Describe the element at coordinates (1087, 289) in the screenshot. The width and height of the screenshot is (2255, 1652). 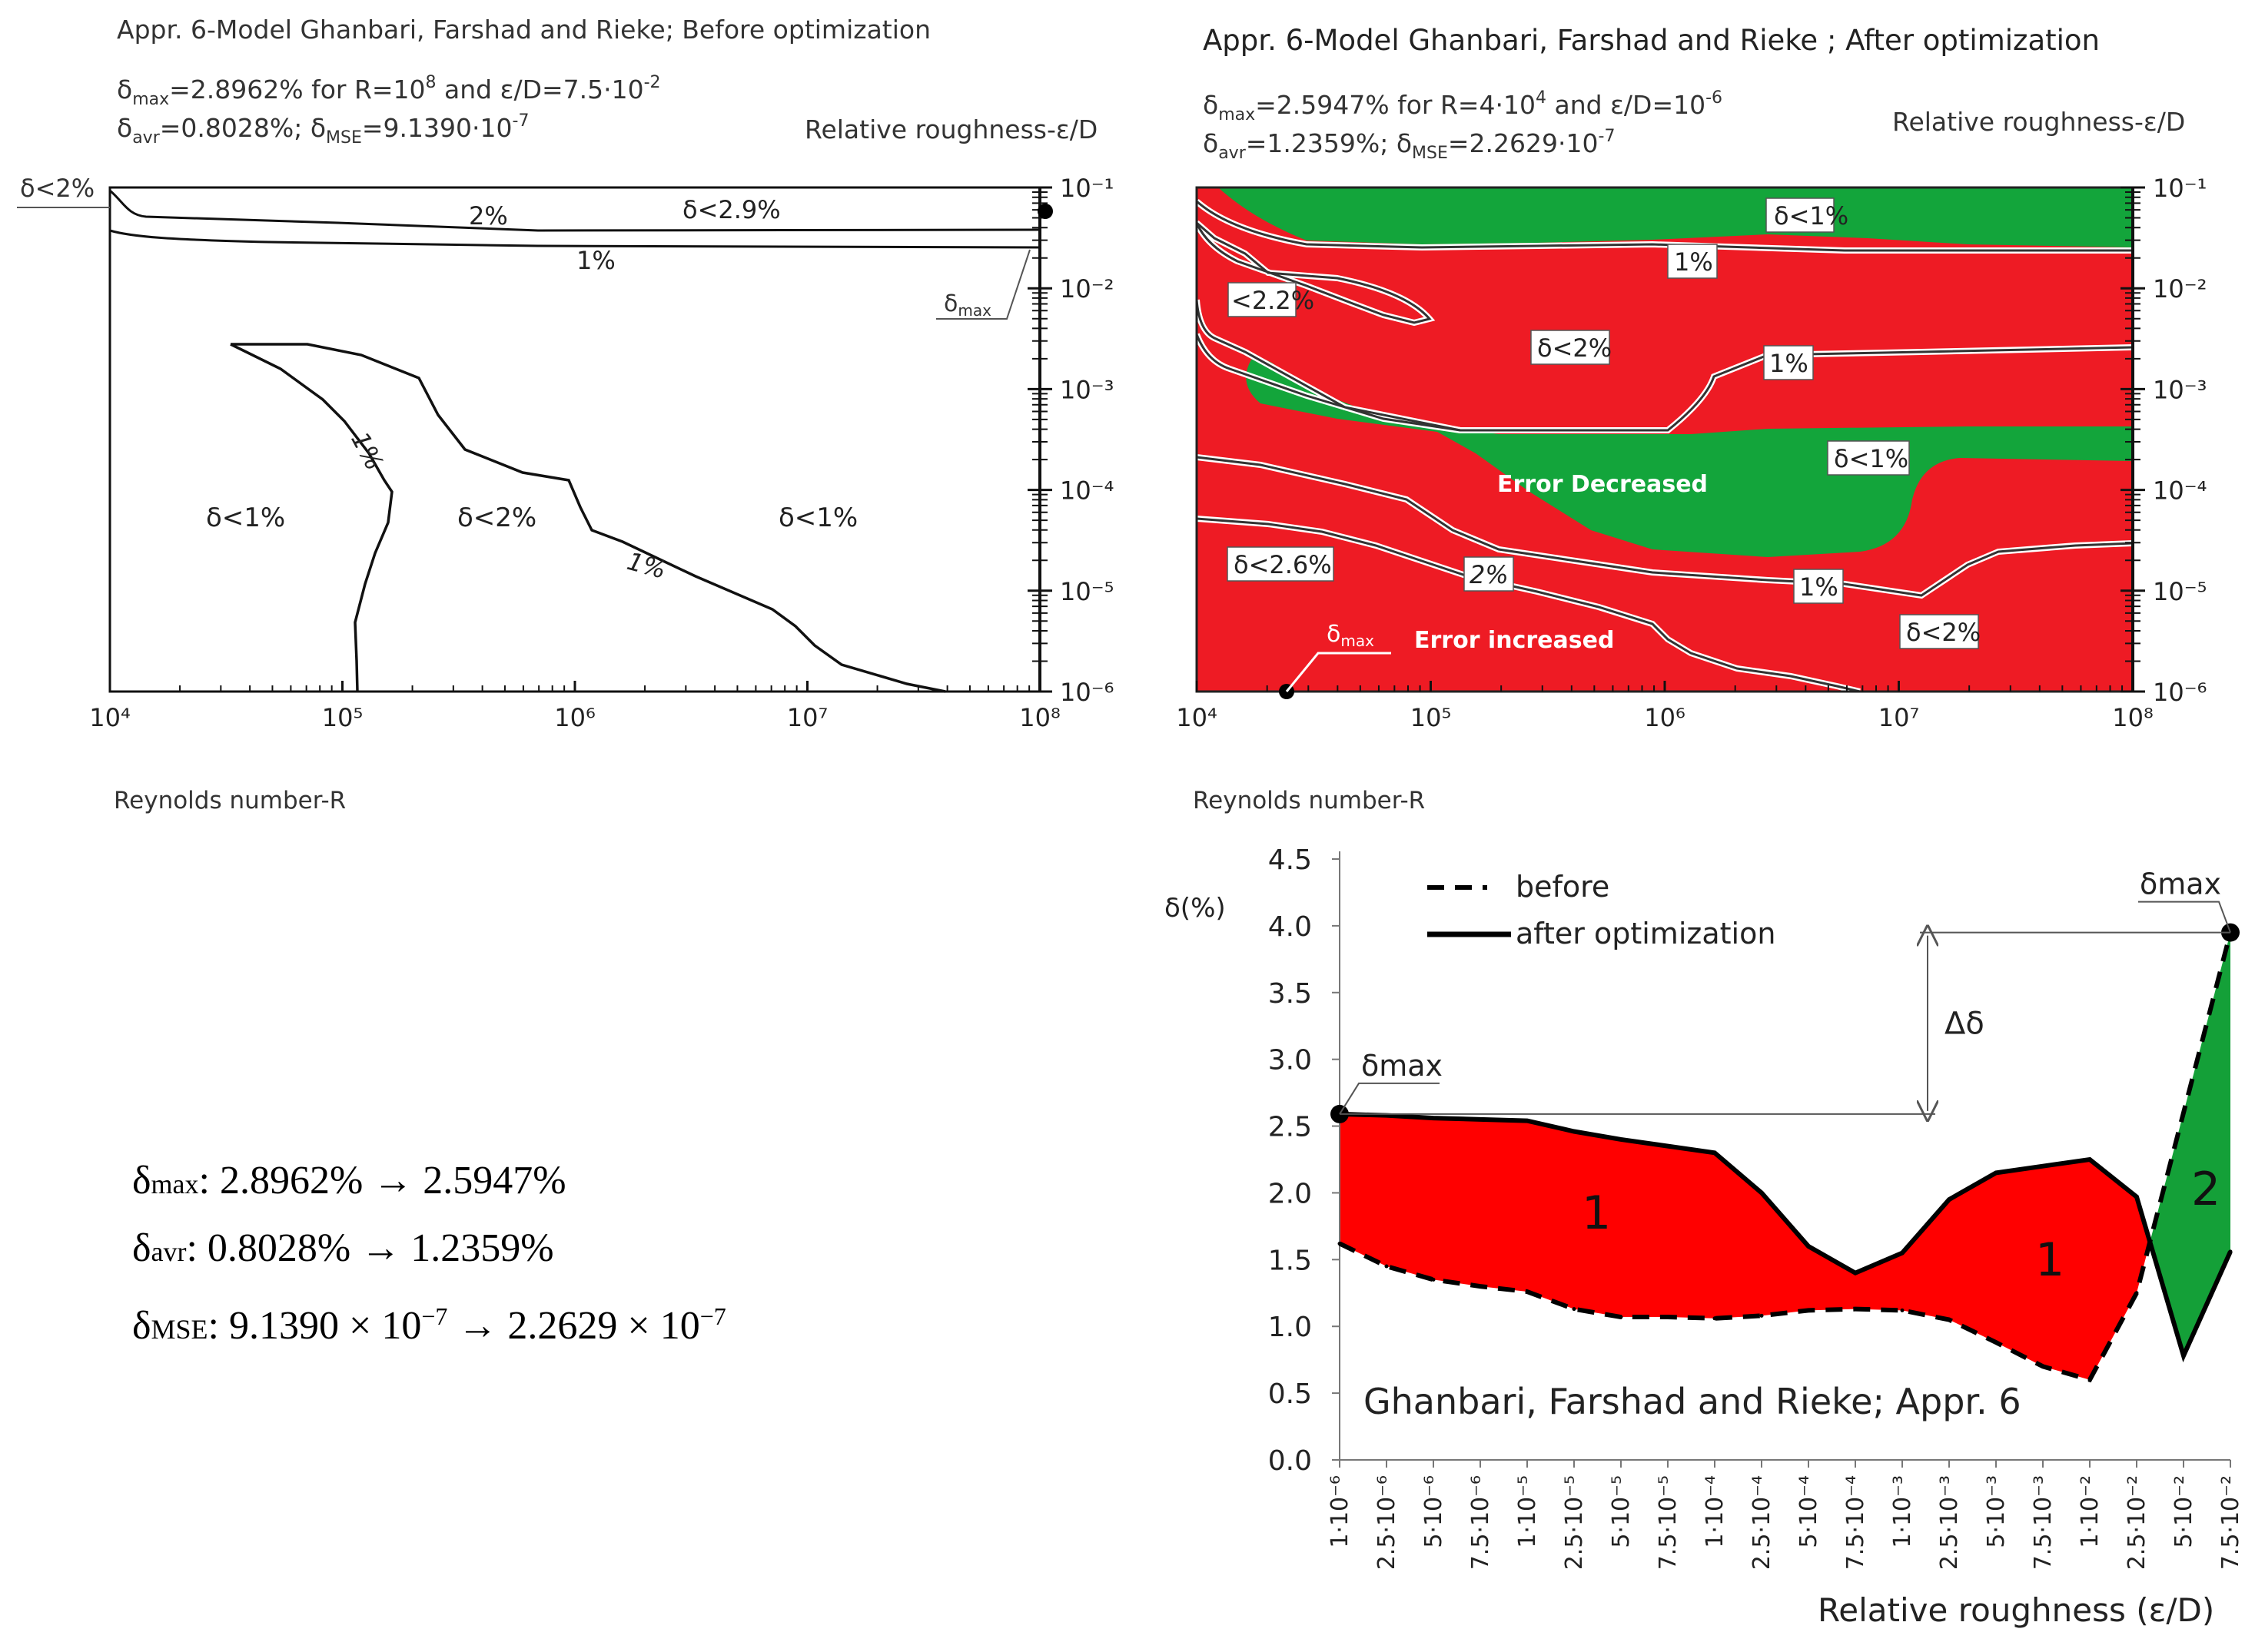
I see `panel-a-y-tick-label: 10⁻²` at that location.